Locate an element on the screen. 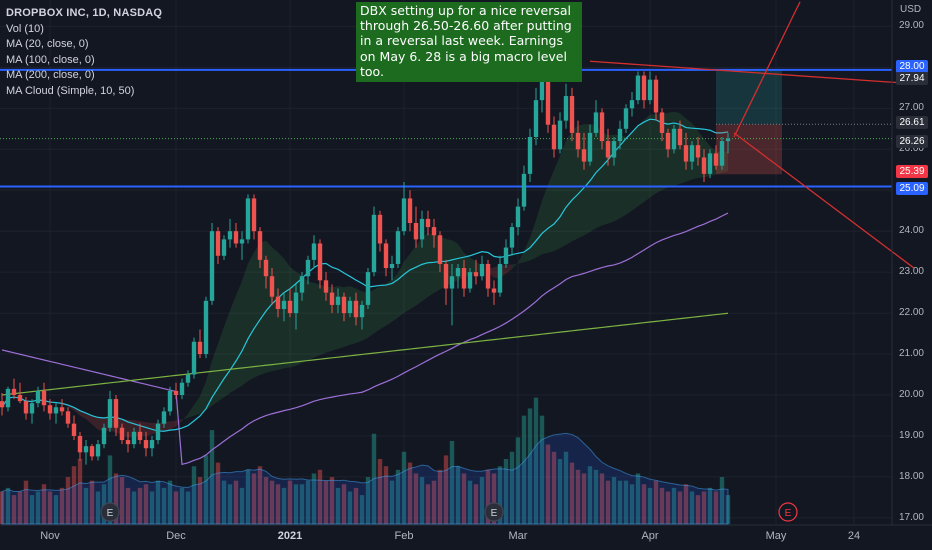 This screenshot has width=932, height=550. price-tag: 25.09 is located at coordinates (912, 188).